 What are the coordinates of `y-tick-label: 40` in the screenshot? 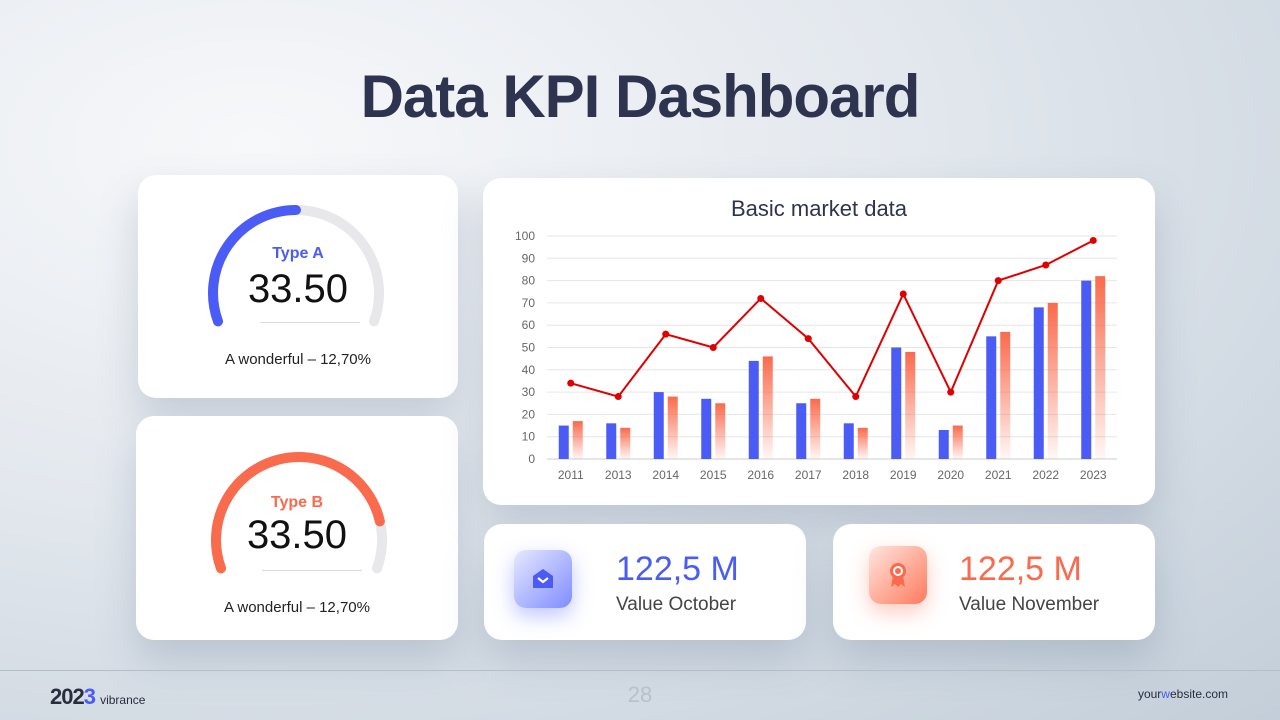 It's located at (529, 370).